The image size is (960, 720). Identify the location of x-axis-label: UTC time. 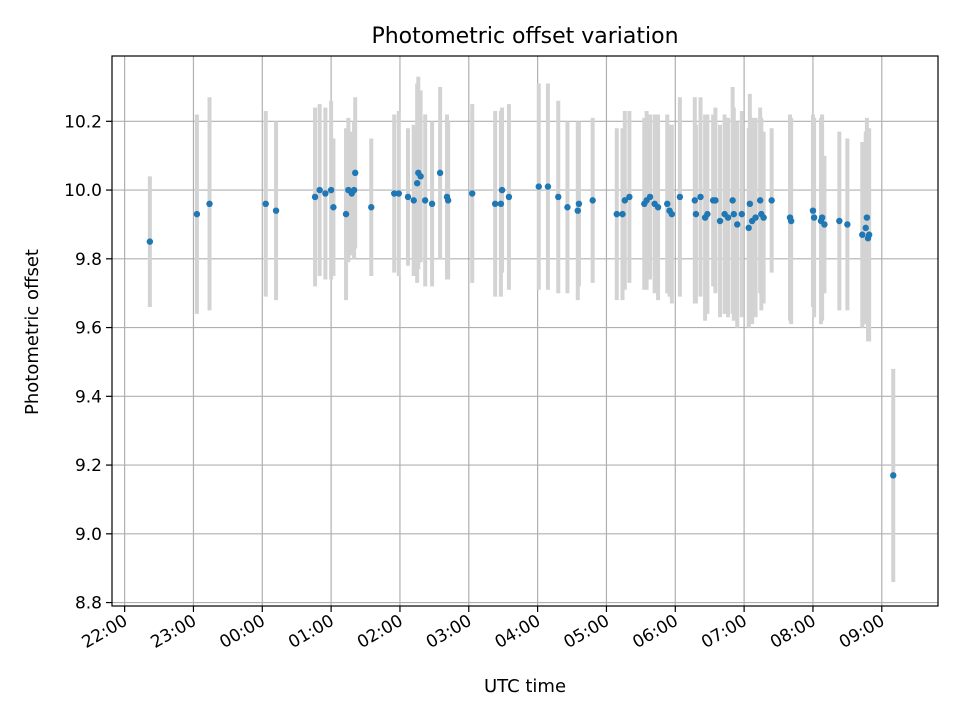
(525, 686).